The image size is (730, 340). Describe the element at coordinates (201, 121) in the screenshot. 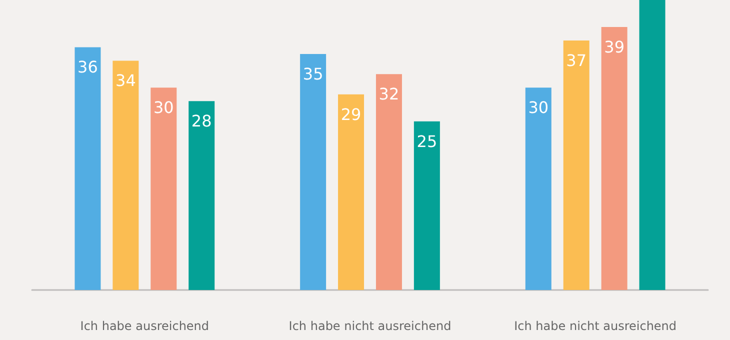

I see `data-label: 28` at that location.